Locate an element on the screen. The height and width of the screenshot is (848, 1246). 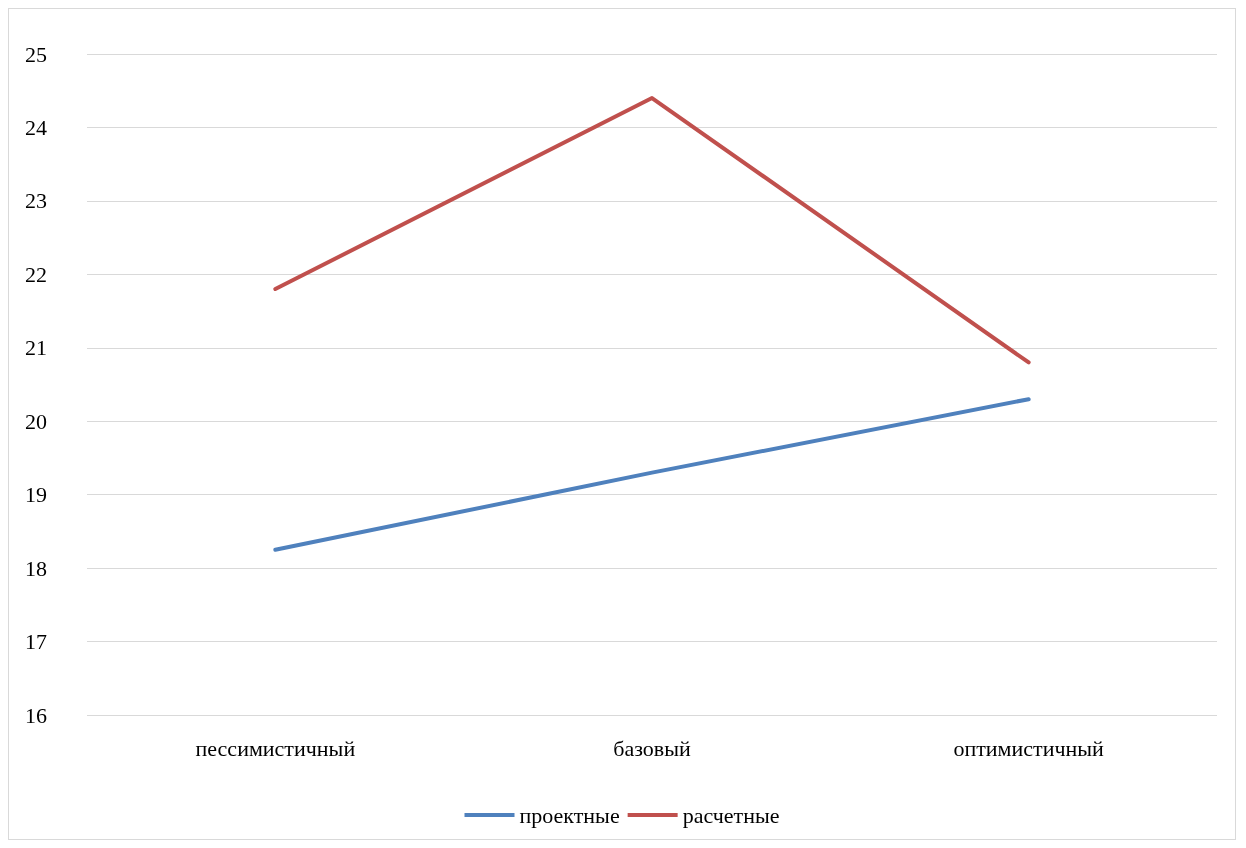
y-tick-label: 24 is located at coordinates (36, 127).